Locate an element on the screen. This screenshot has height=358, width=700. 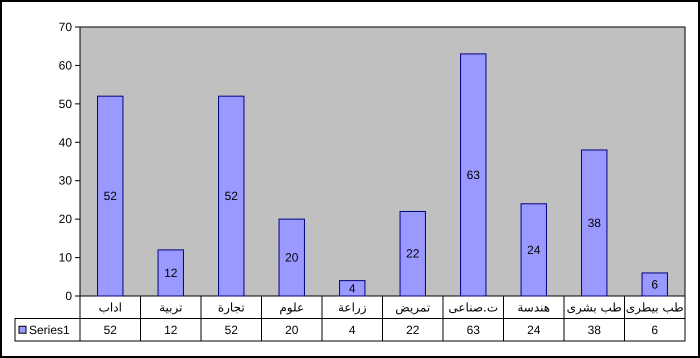
legend-label: Series1 is located at coordinates (49, 329).